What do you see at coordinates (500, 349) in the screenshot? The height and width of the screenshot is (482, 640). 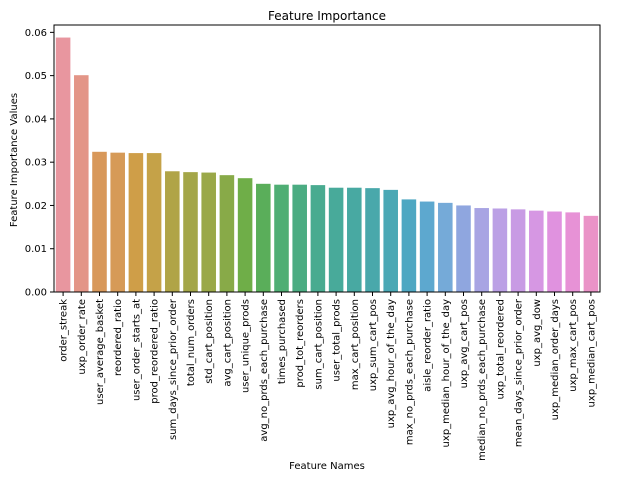 I see `x-tick-label: uxp_total_reordered` at bounding box center [500, 349].